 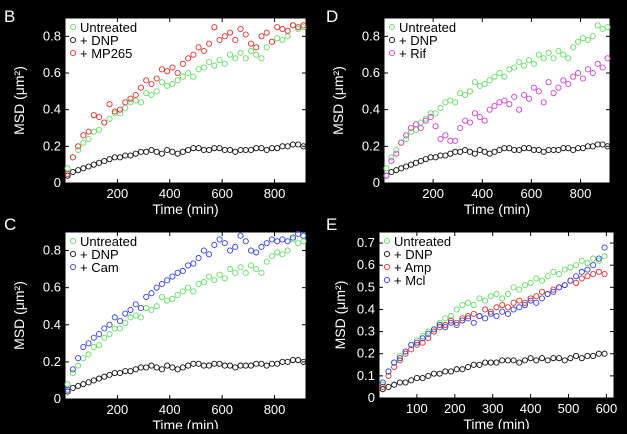 What do you see at coordinates (19, 100) in the screenshot?
I see `y-axis-label: MSD (μm²)` at bounding box center [19, 100].